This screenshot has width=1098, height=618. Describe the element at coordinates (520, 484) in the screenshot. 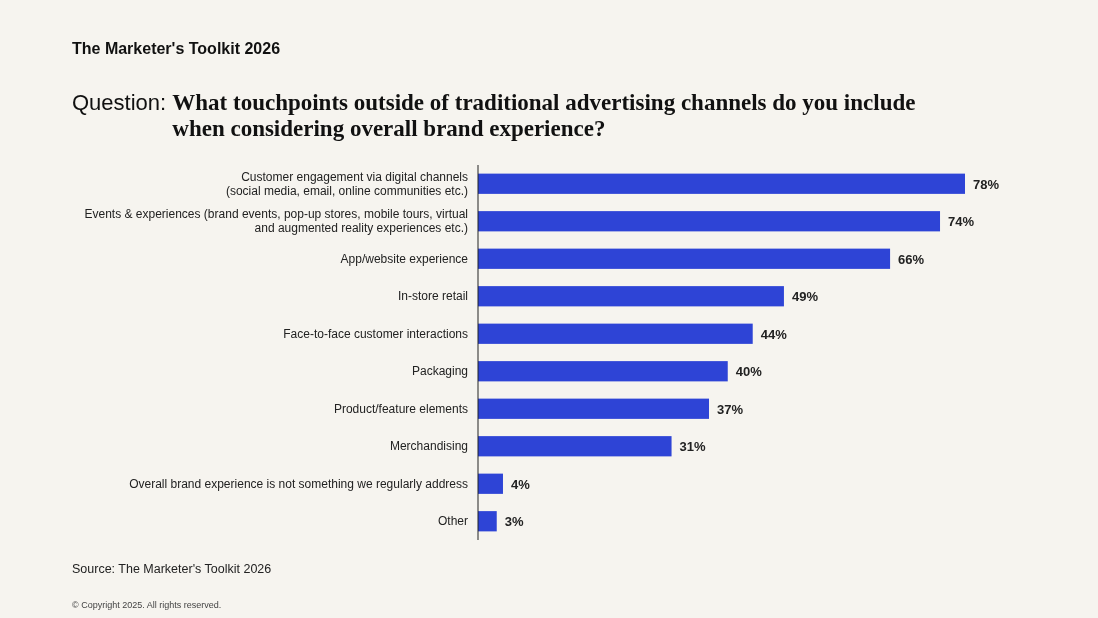

I see `data-label: 4%` at that location.